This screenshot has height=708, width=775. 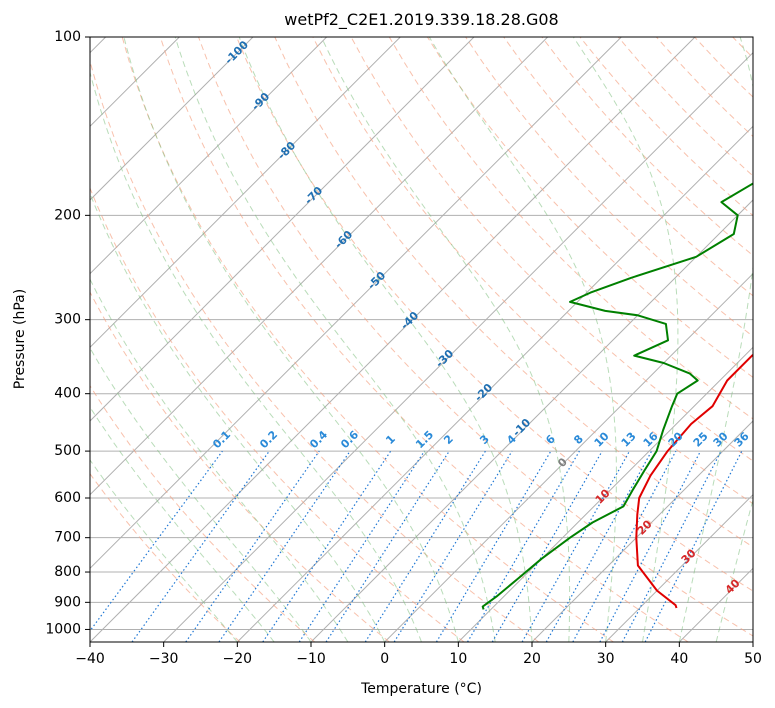 What do you see at coordinates (67, 451) in the screenshot?
I see `y-tick-label: 500` at bounding box center [67, 451].